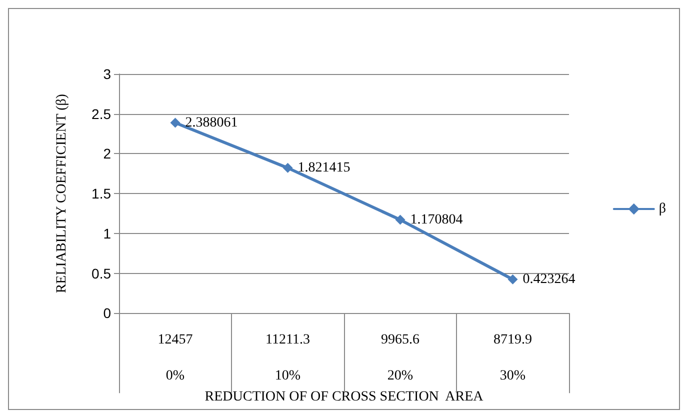  I want to click on y-axis-title: RELIABILITY COEFFICIENT (β), so click(62, 194).